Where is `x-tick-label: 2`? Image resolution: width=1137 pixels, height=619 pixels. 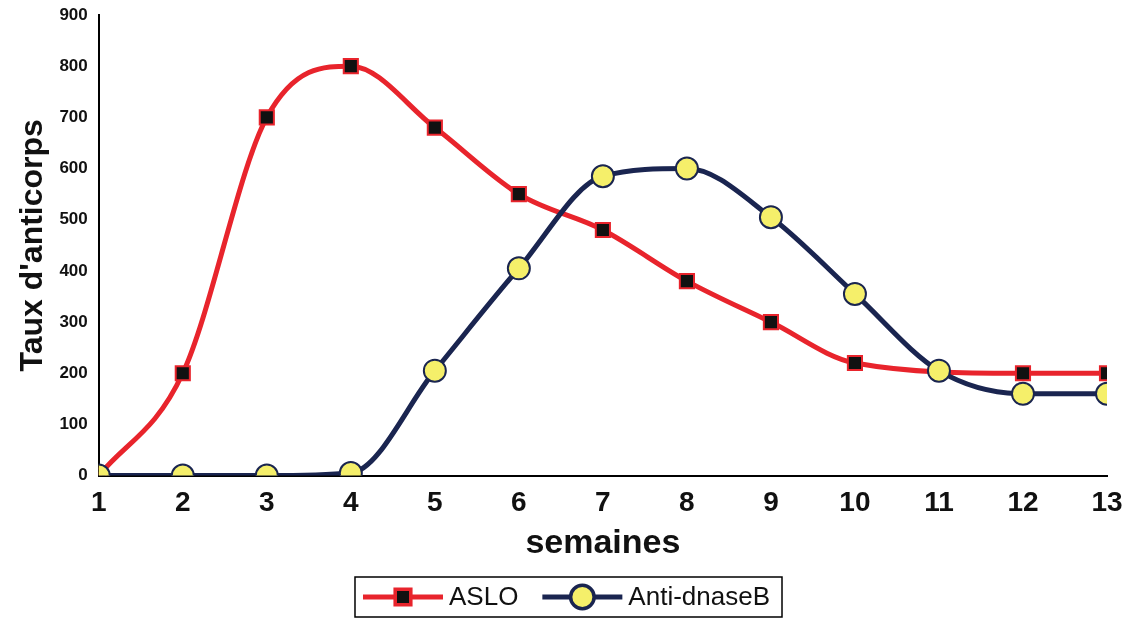 x-tick-label: 2 is located at coordinates (182, 502).